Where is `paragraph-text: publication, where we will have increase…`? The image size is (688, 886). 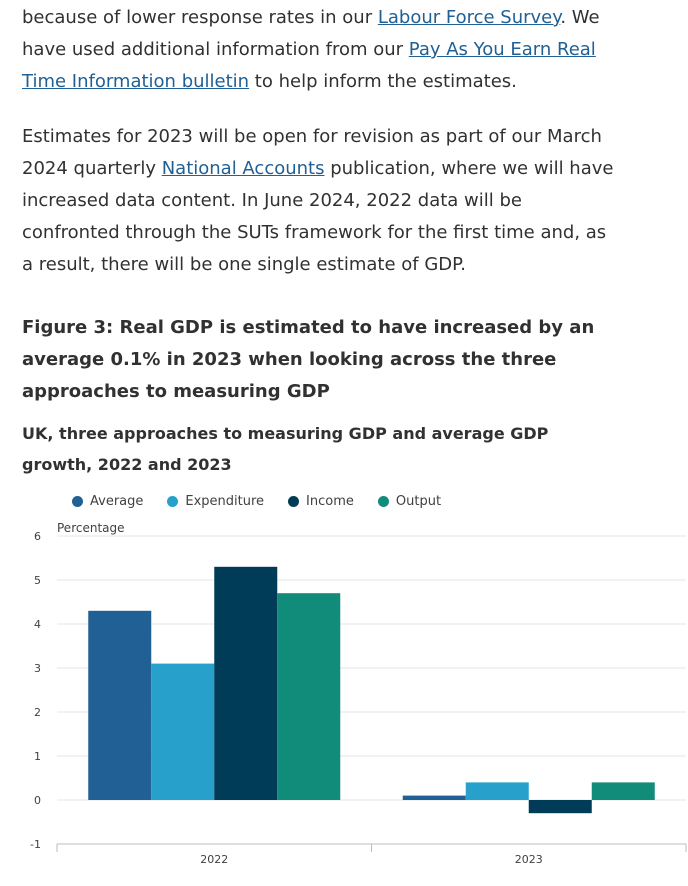
paragraph-text: publication, where we will have increase… is located at coordinates (318, 216).